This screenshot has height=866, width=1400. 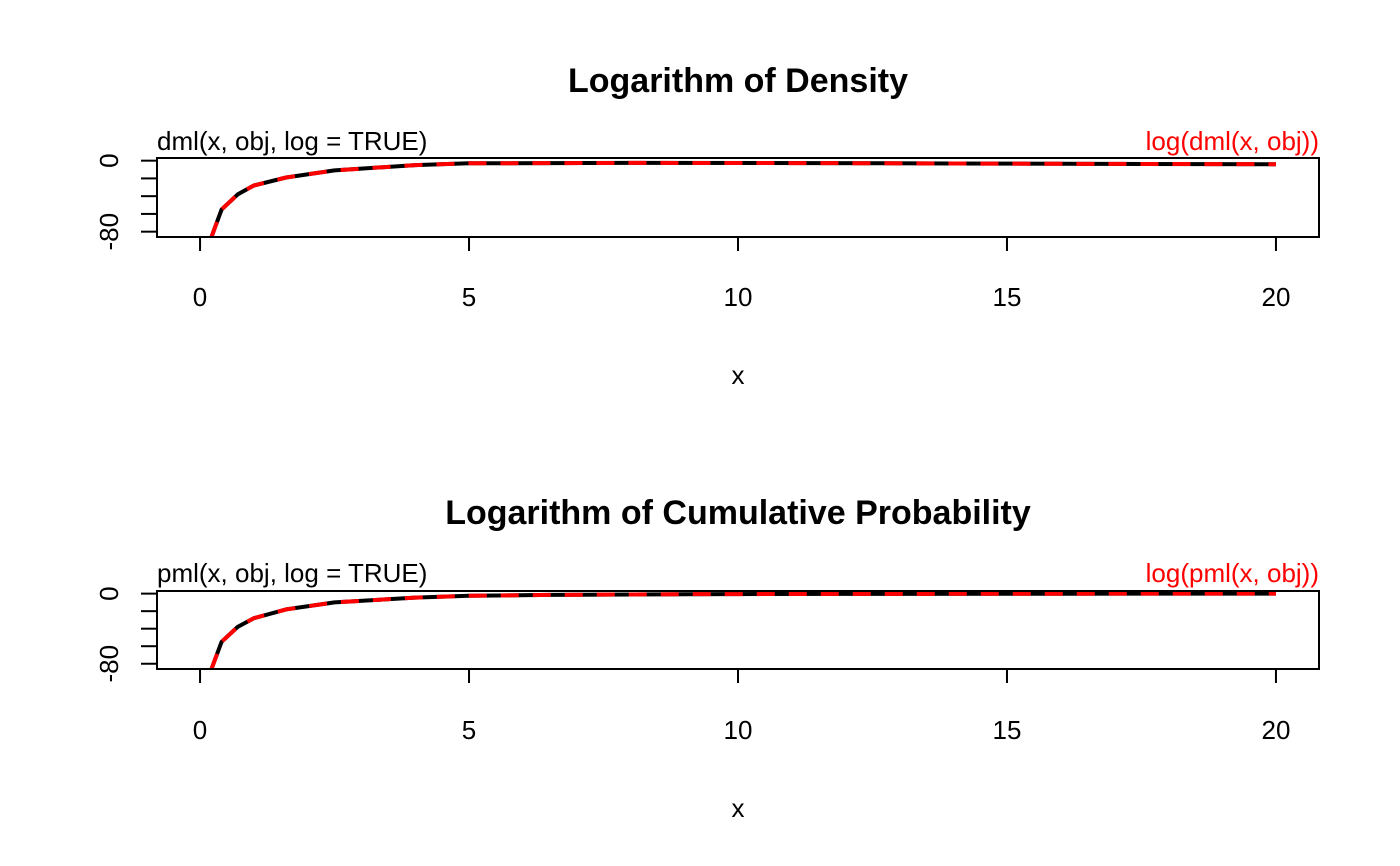 What do you see at coordinates (738, 513) in the screenshot?
I see `chart-title: Logarithm of Cumulative Probability` at bounding box center [738, 513].